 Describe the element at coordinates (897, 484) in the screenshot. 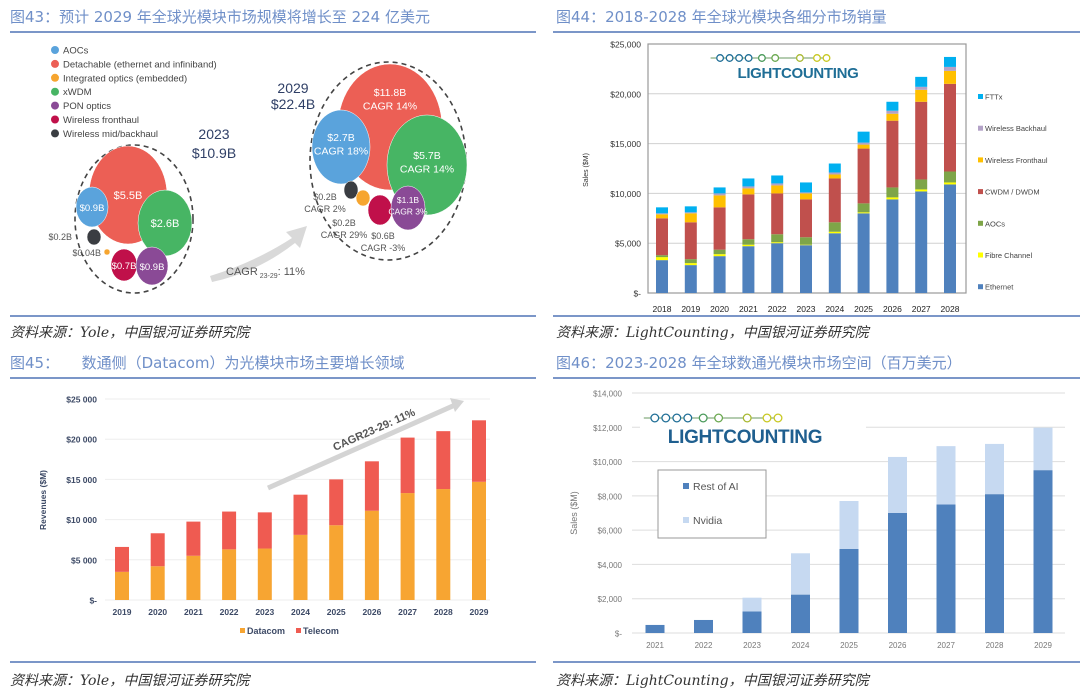

I see `bar-nvidia-2026` at that location.